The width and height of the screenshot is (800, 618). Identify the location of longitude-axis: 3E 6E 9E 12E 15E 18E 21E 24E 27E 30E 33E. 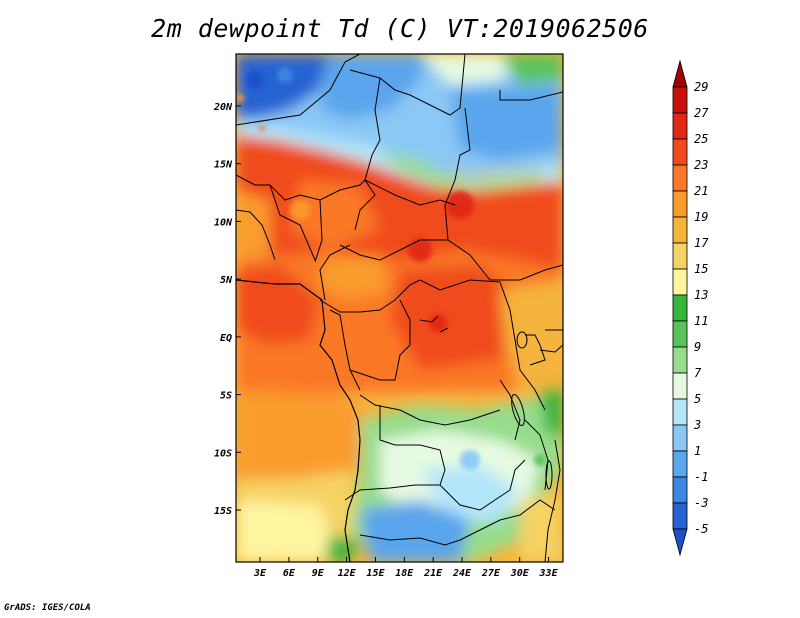
(406, 568).